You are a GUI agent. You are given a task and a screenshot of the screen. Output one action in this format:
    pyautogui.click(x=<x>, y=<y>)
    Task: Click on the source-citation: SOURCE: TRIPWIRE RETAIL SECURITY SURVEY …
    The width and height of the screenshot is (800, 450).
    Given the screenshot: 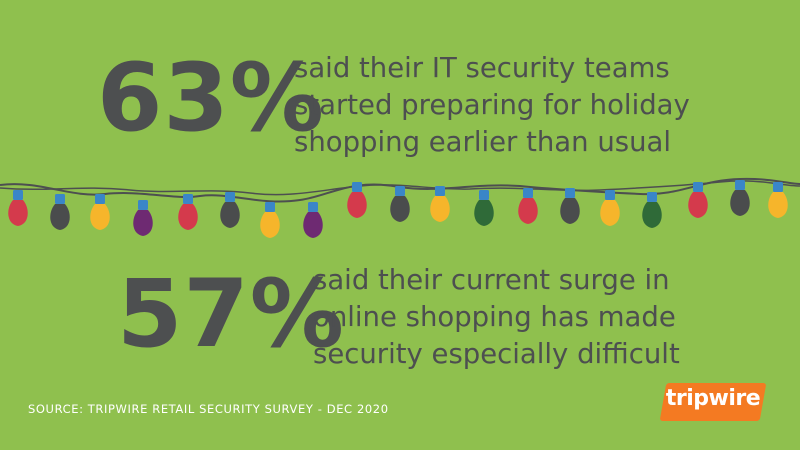 What is the action you would take?
    pyautogui.click(x=208, y=409)
    